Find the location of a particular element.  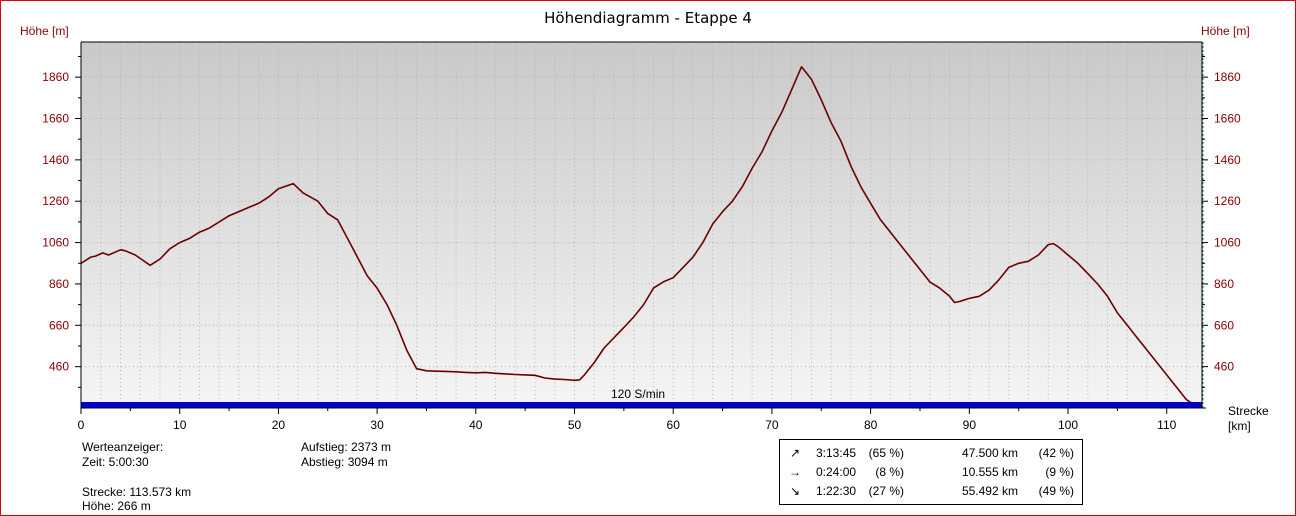

arrow-right-icon: → is located at coordinates (795, 472).